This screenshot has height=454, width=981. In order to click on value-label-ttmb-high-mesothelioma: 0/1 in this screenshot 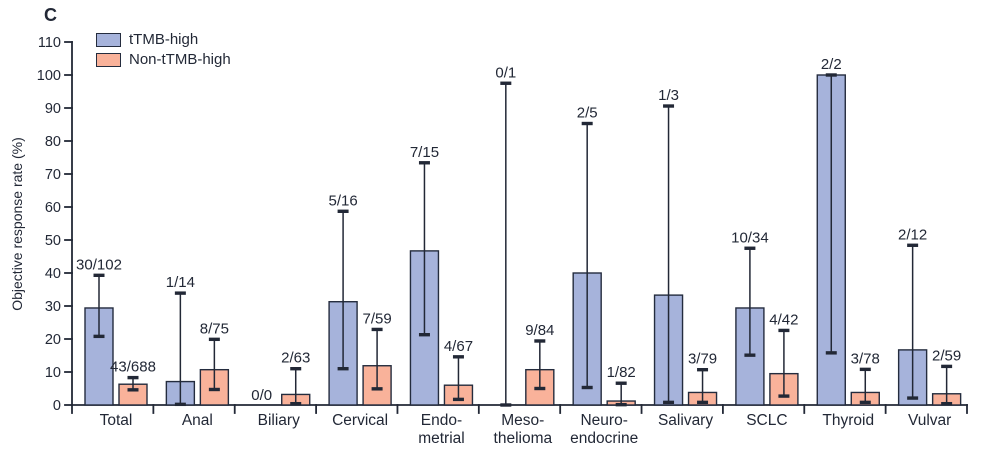, I will do `click(505, 72)`.